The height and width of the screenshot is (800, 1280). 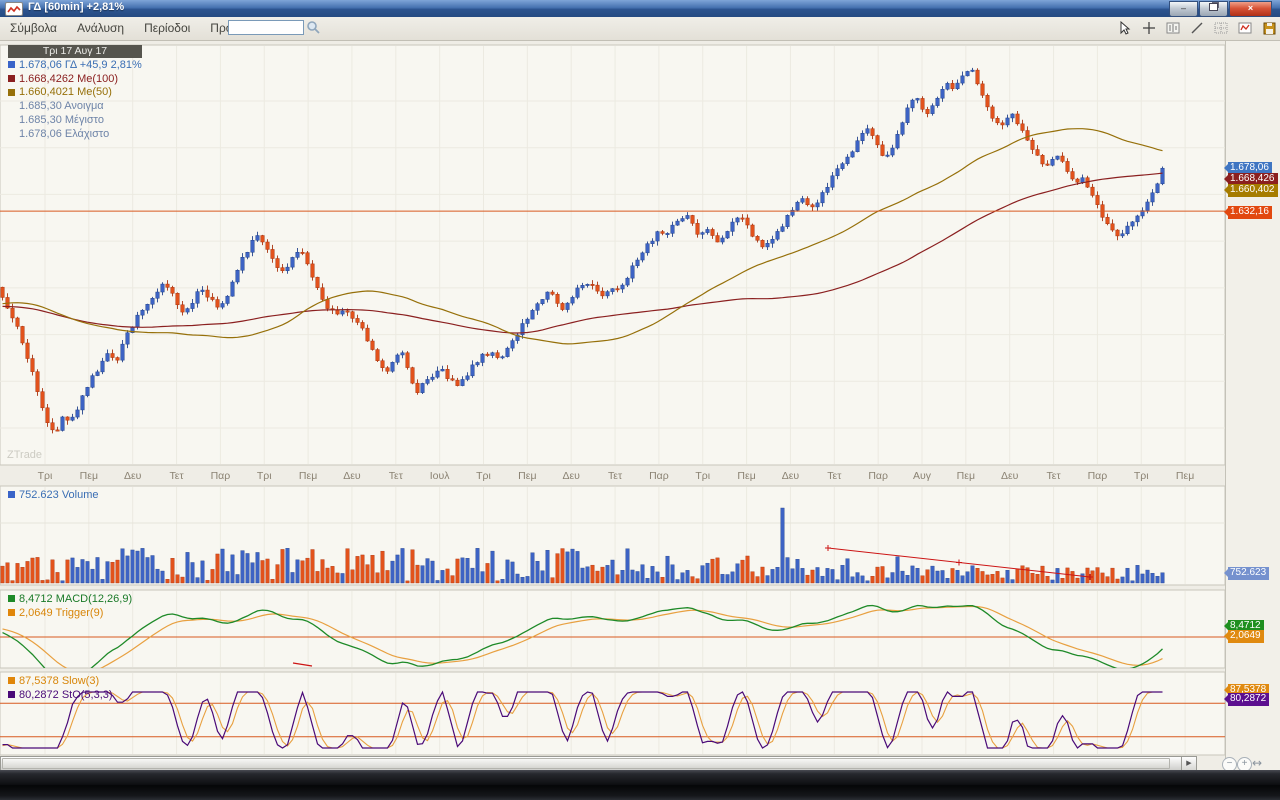 I want to click on price-tag: 80,2872, so click(x=1247, y=699).